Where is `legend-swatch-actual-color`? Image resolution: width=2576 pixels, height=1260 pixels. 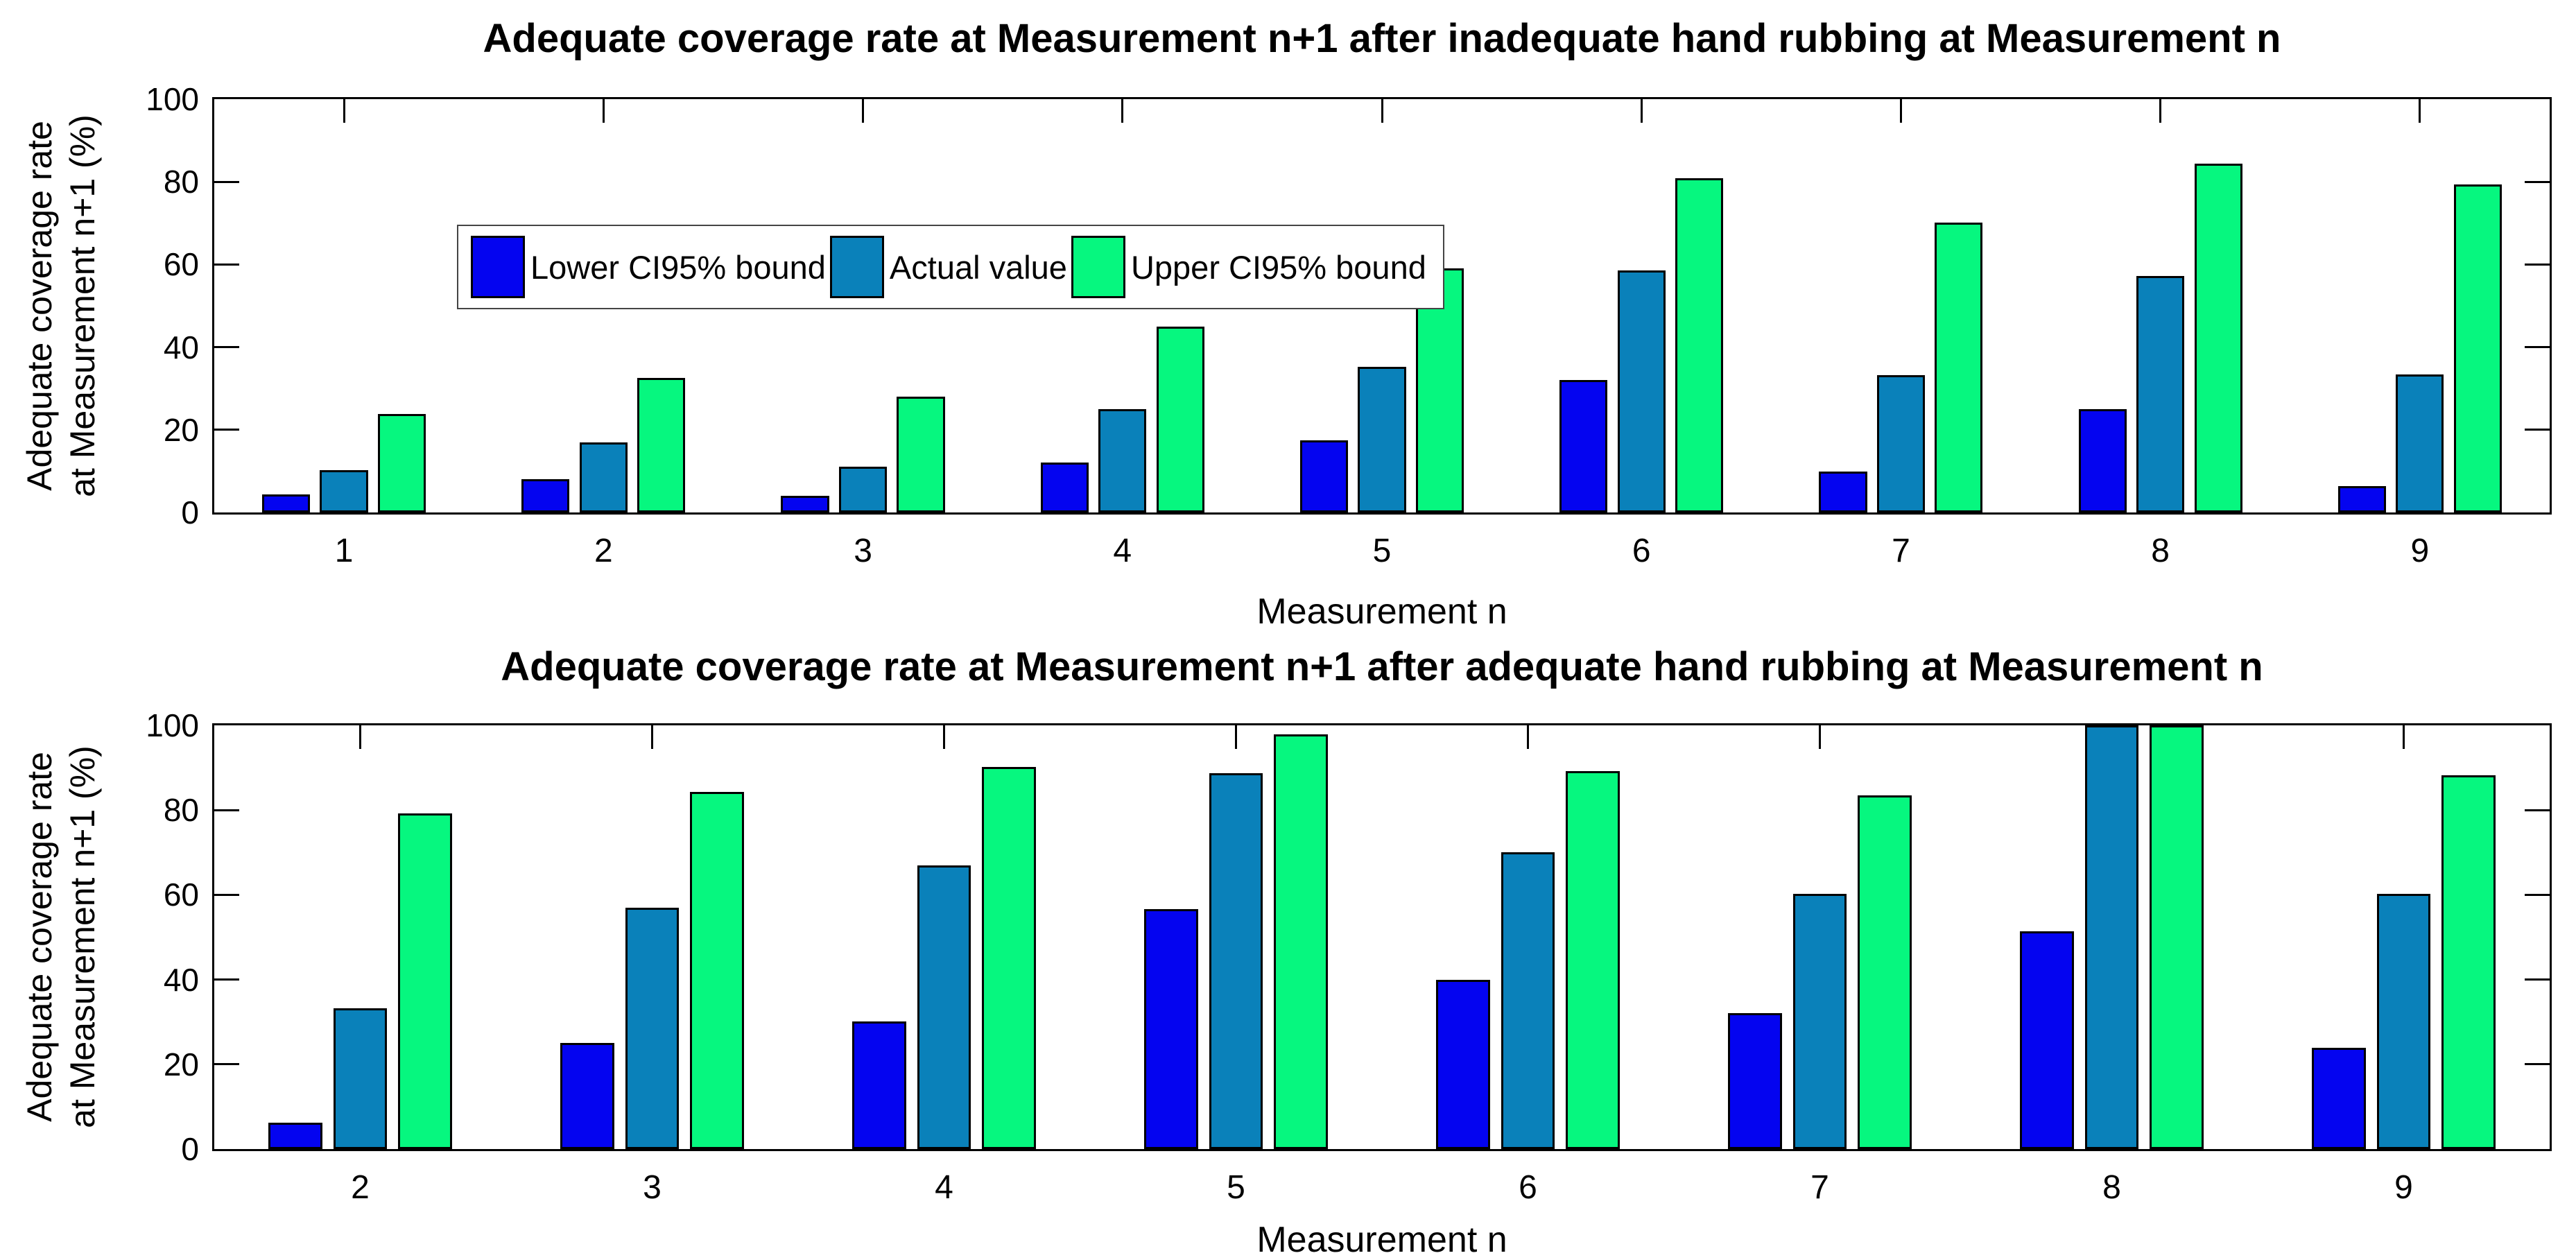
legend-swatch-actual-color is located at coordinates (856, 267).